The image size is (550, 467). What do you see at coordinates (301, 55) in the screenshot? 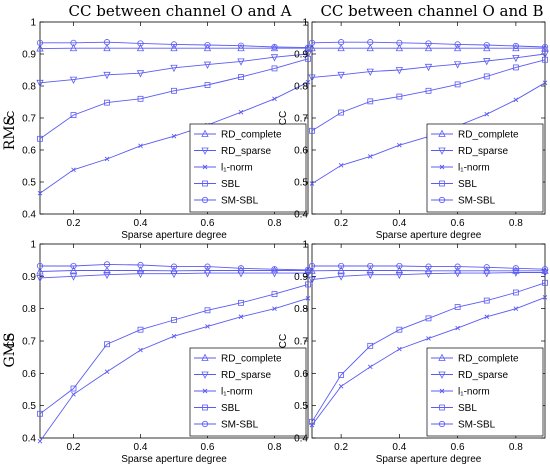
I see `y-tick-label: 0.9` at bounding box center [301, 55].